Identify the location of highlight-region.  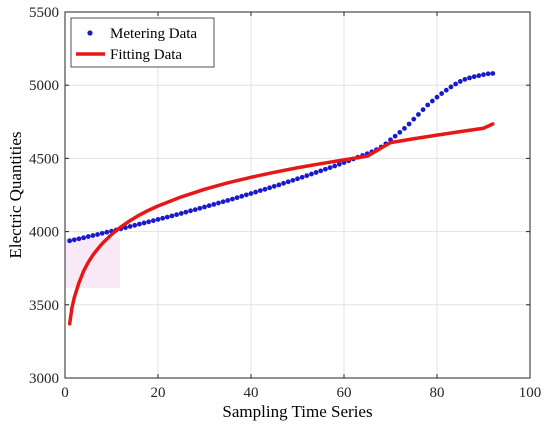
(92, 263).